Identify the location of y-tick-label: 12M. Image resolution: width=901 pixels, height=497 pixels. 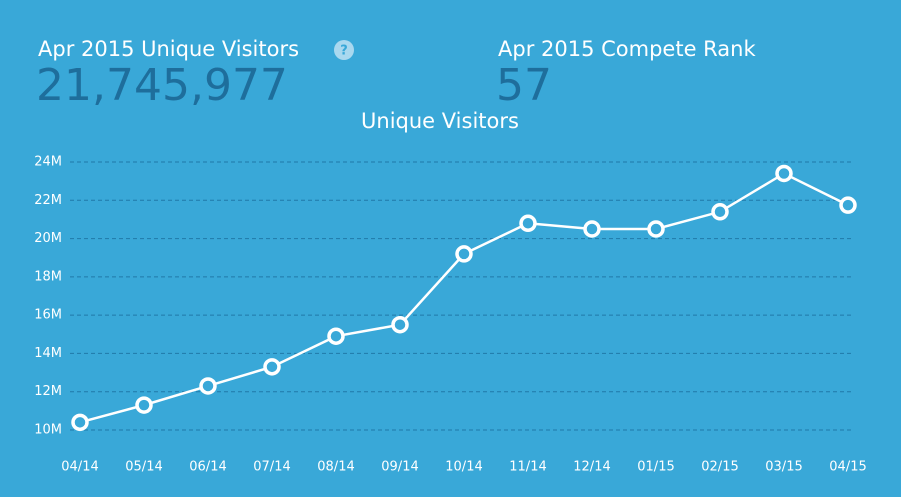
(48, 391).